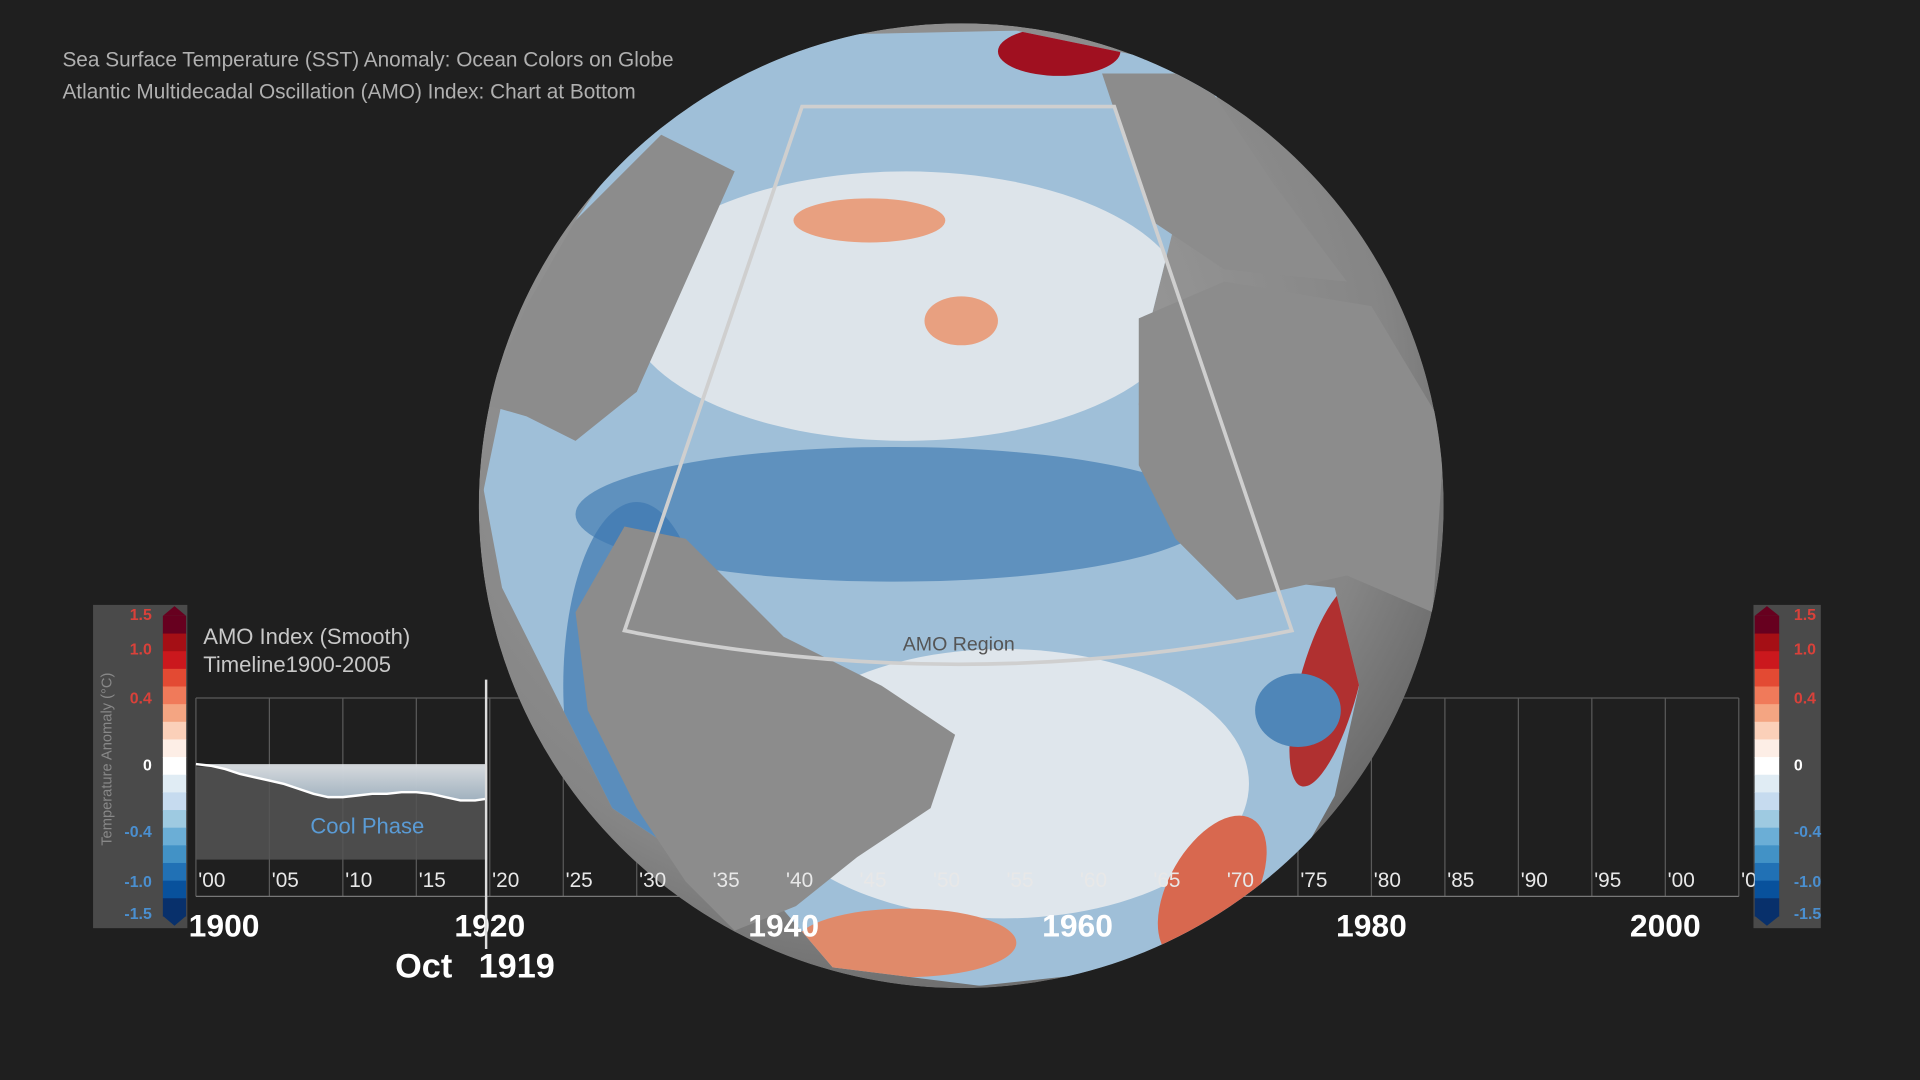  What do you see at coordinates (1460, 880) in the screenshot?
I see `x-tick-label: '85` at bounding box center [1460, 880].